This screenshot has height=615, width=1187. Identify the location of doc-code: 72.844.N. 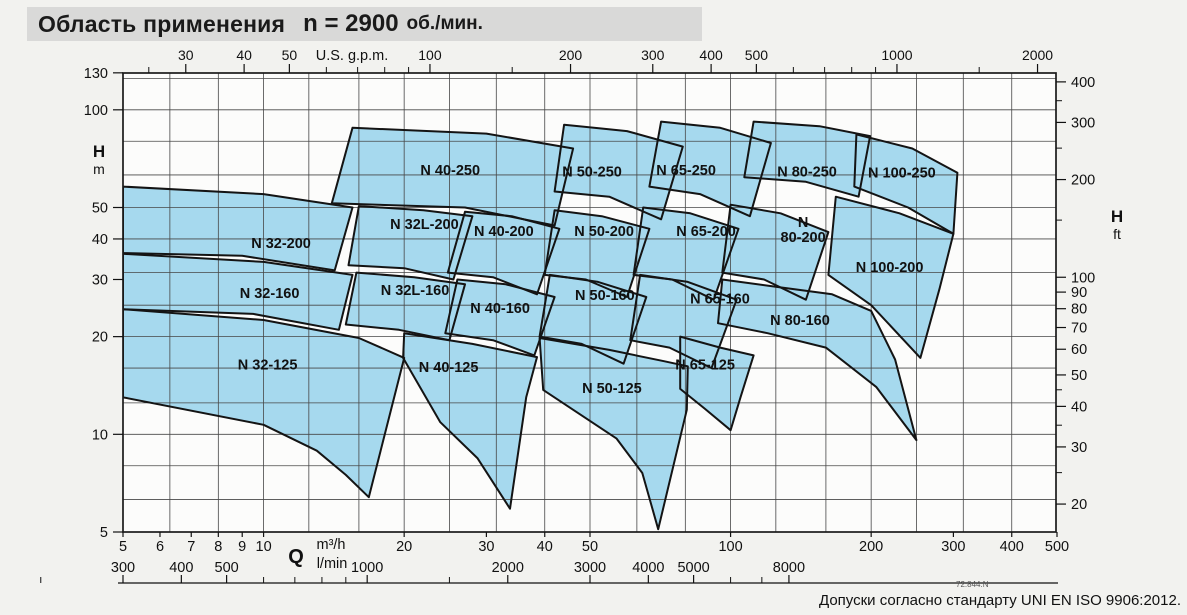
(972, 584).